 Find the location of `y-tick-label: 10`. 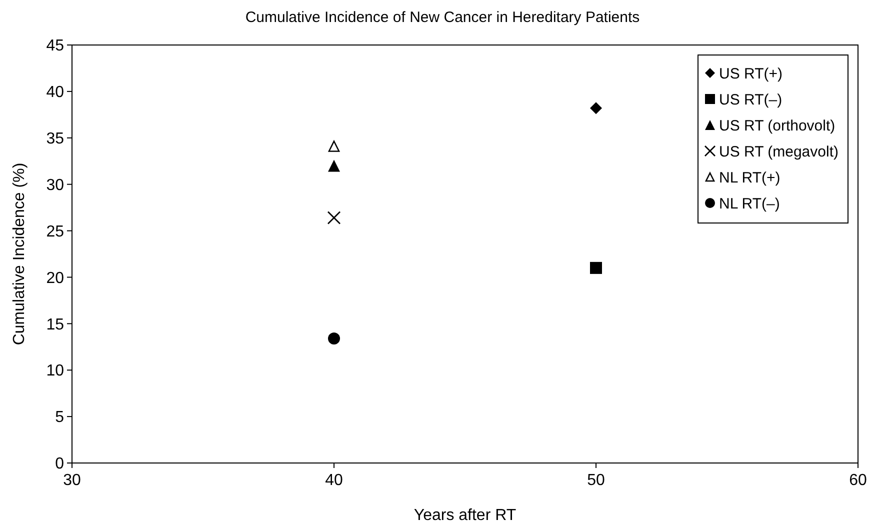

y-tick-label: 10 is located at coordinates (55, 371).